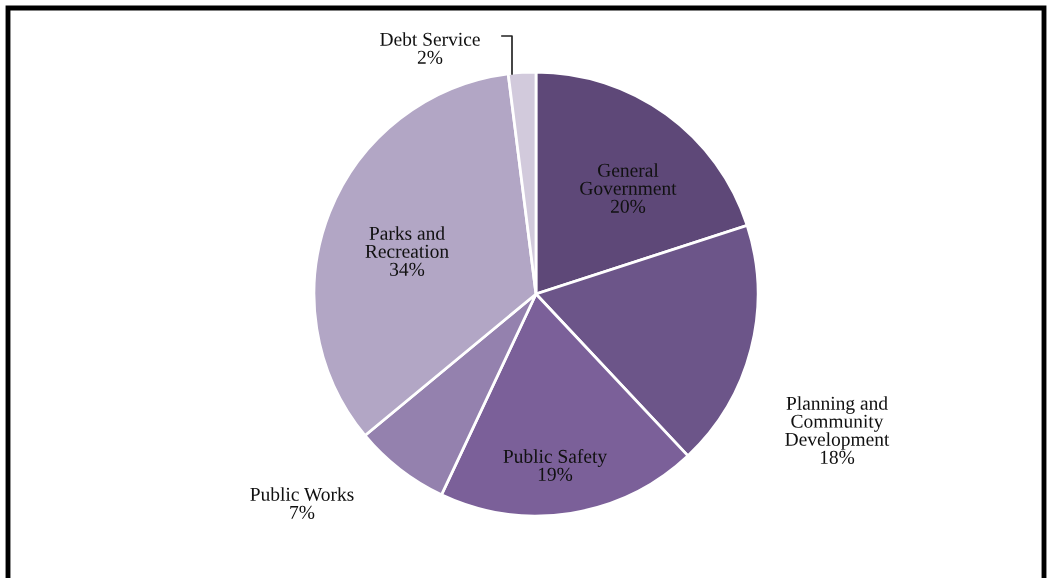 The height and width of the screenshot is (578, 1050). I want to click on slice-label: Planning and Community Development, so click(837, 423).